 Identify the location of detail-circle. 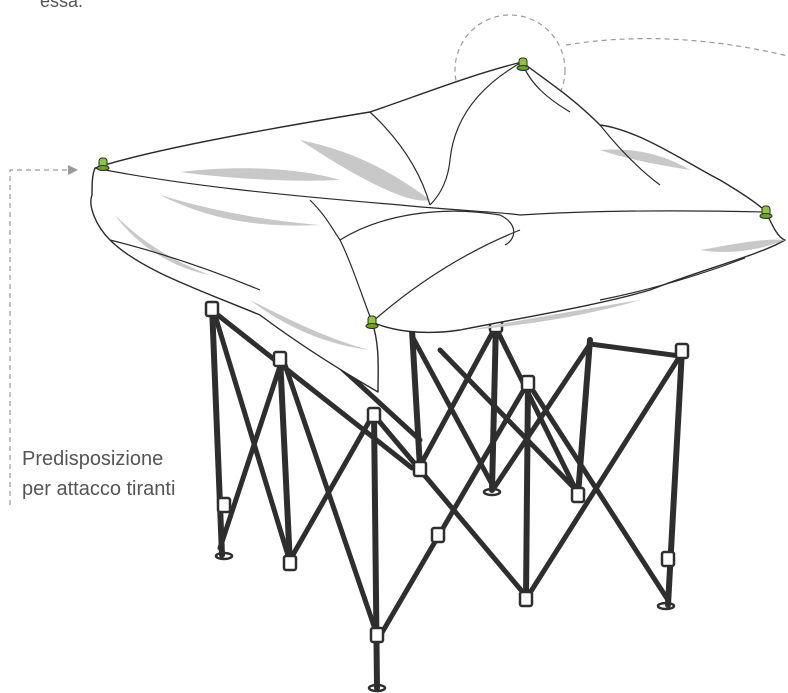
(510, 70).